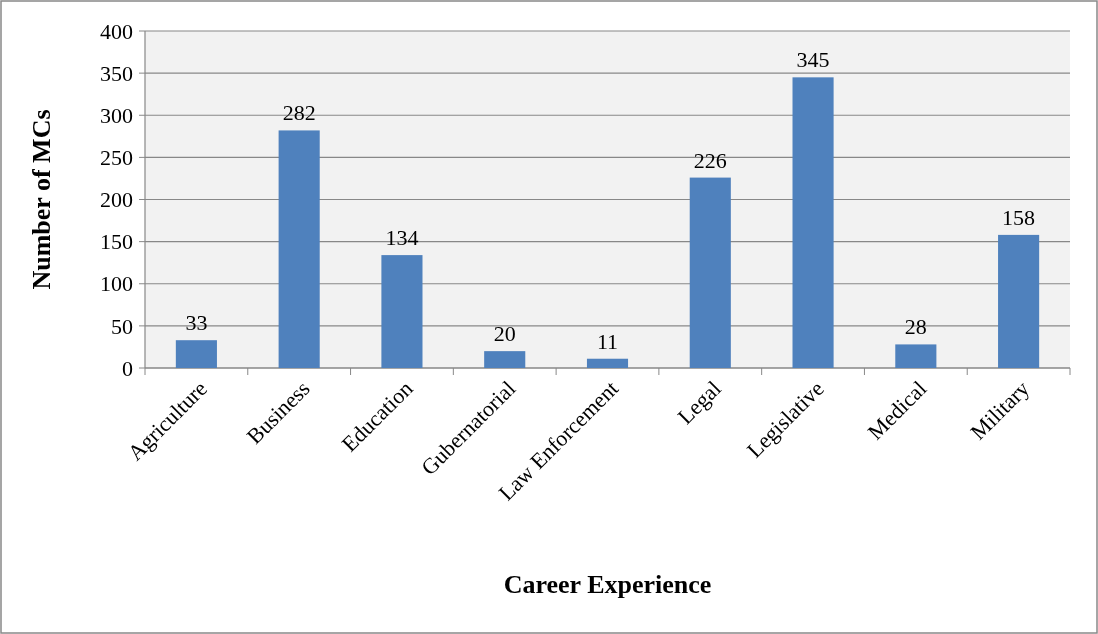  What do you see at coordinates (127, 368) in the screenshot?
I see `y-tick-label: 0` at bounding box center [127, 368].